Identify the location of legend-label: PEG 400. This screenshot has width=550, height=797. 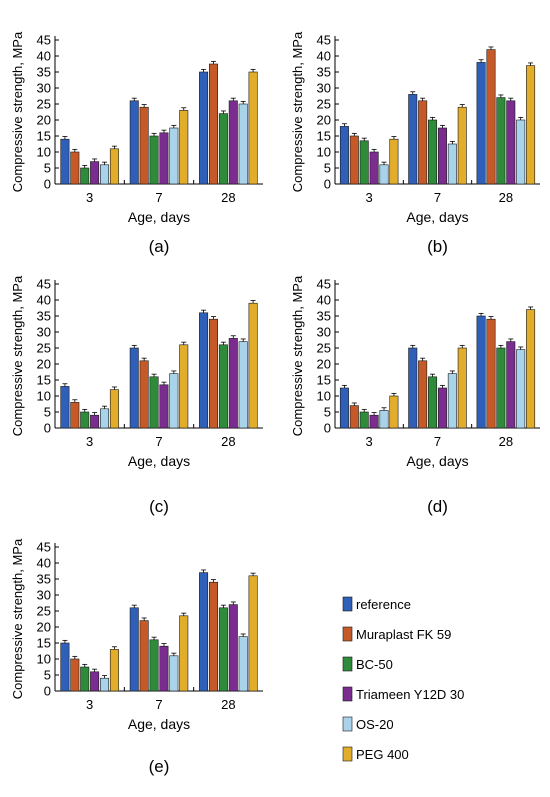
(382, 754).